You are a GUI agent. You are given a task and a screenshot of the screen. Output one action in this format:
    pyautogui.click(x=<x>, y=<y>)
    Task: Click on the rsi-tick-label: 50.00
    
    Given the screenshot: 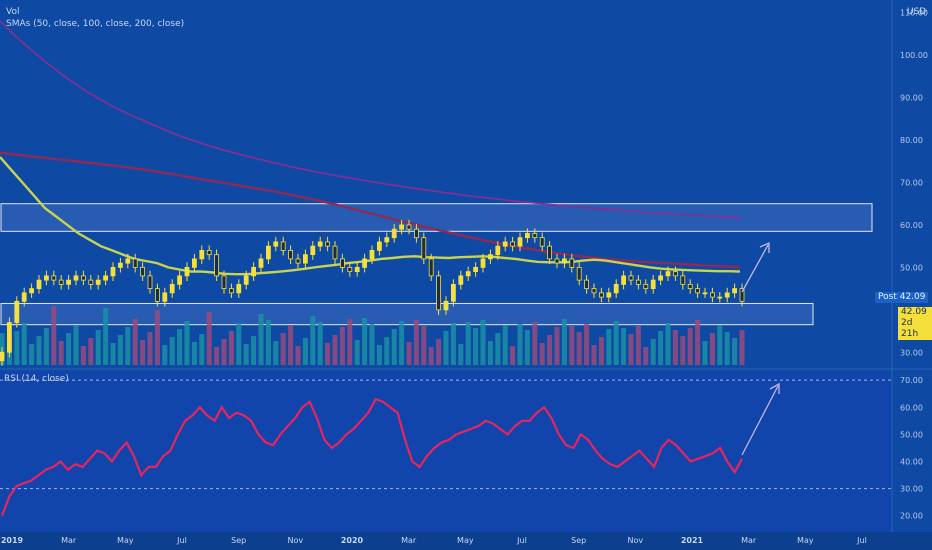 What is the action you would take?
    pyautogui.click(x=911, y=434)
    